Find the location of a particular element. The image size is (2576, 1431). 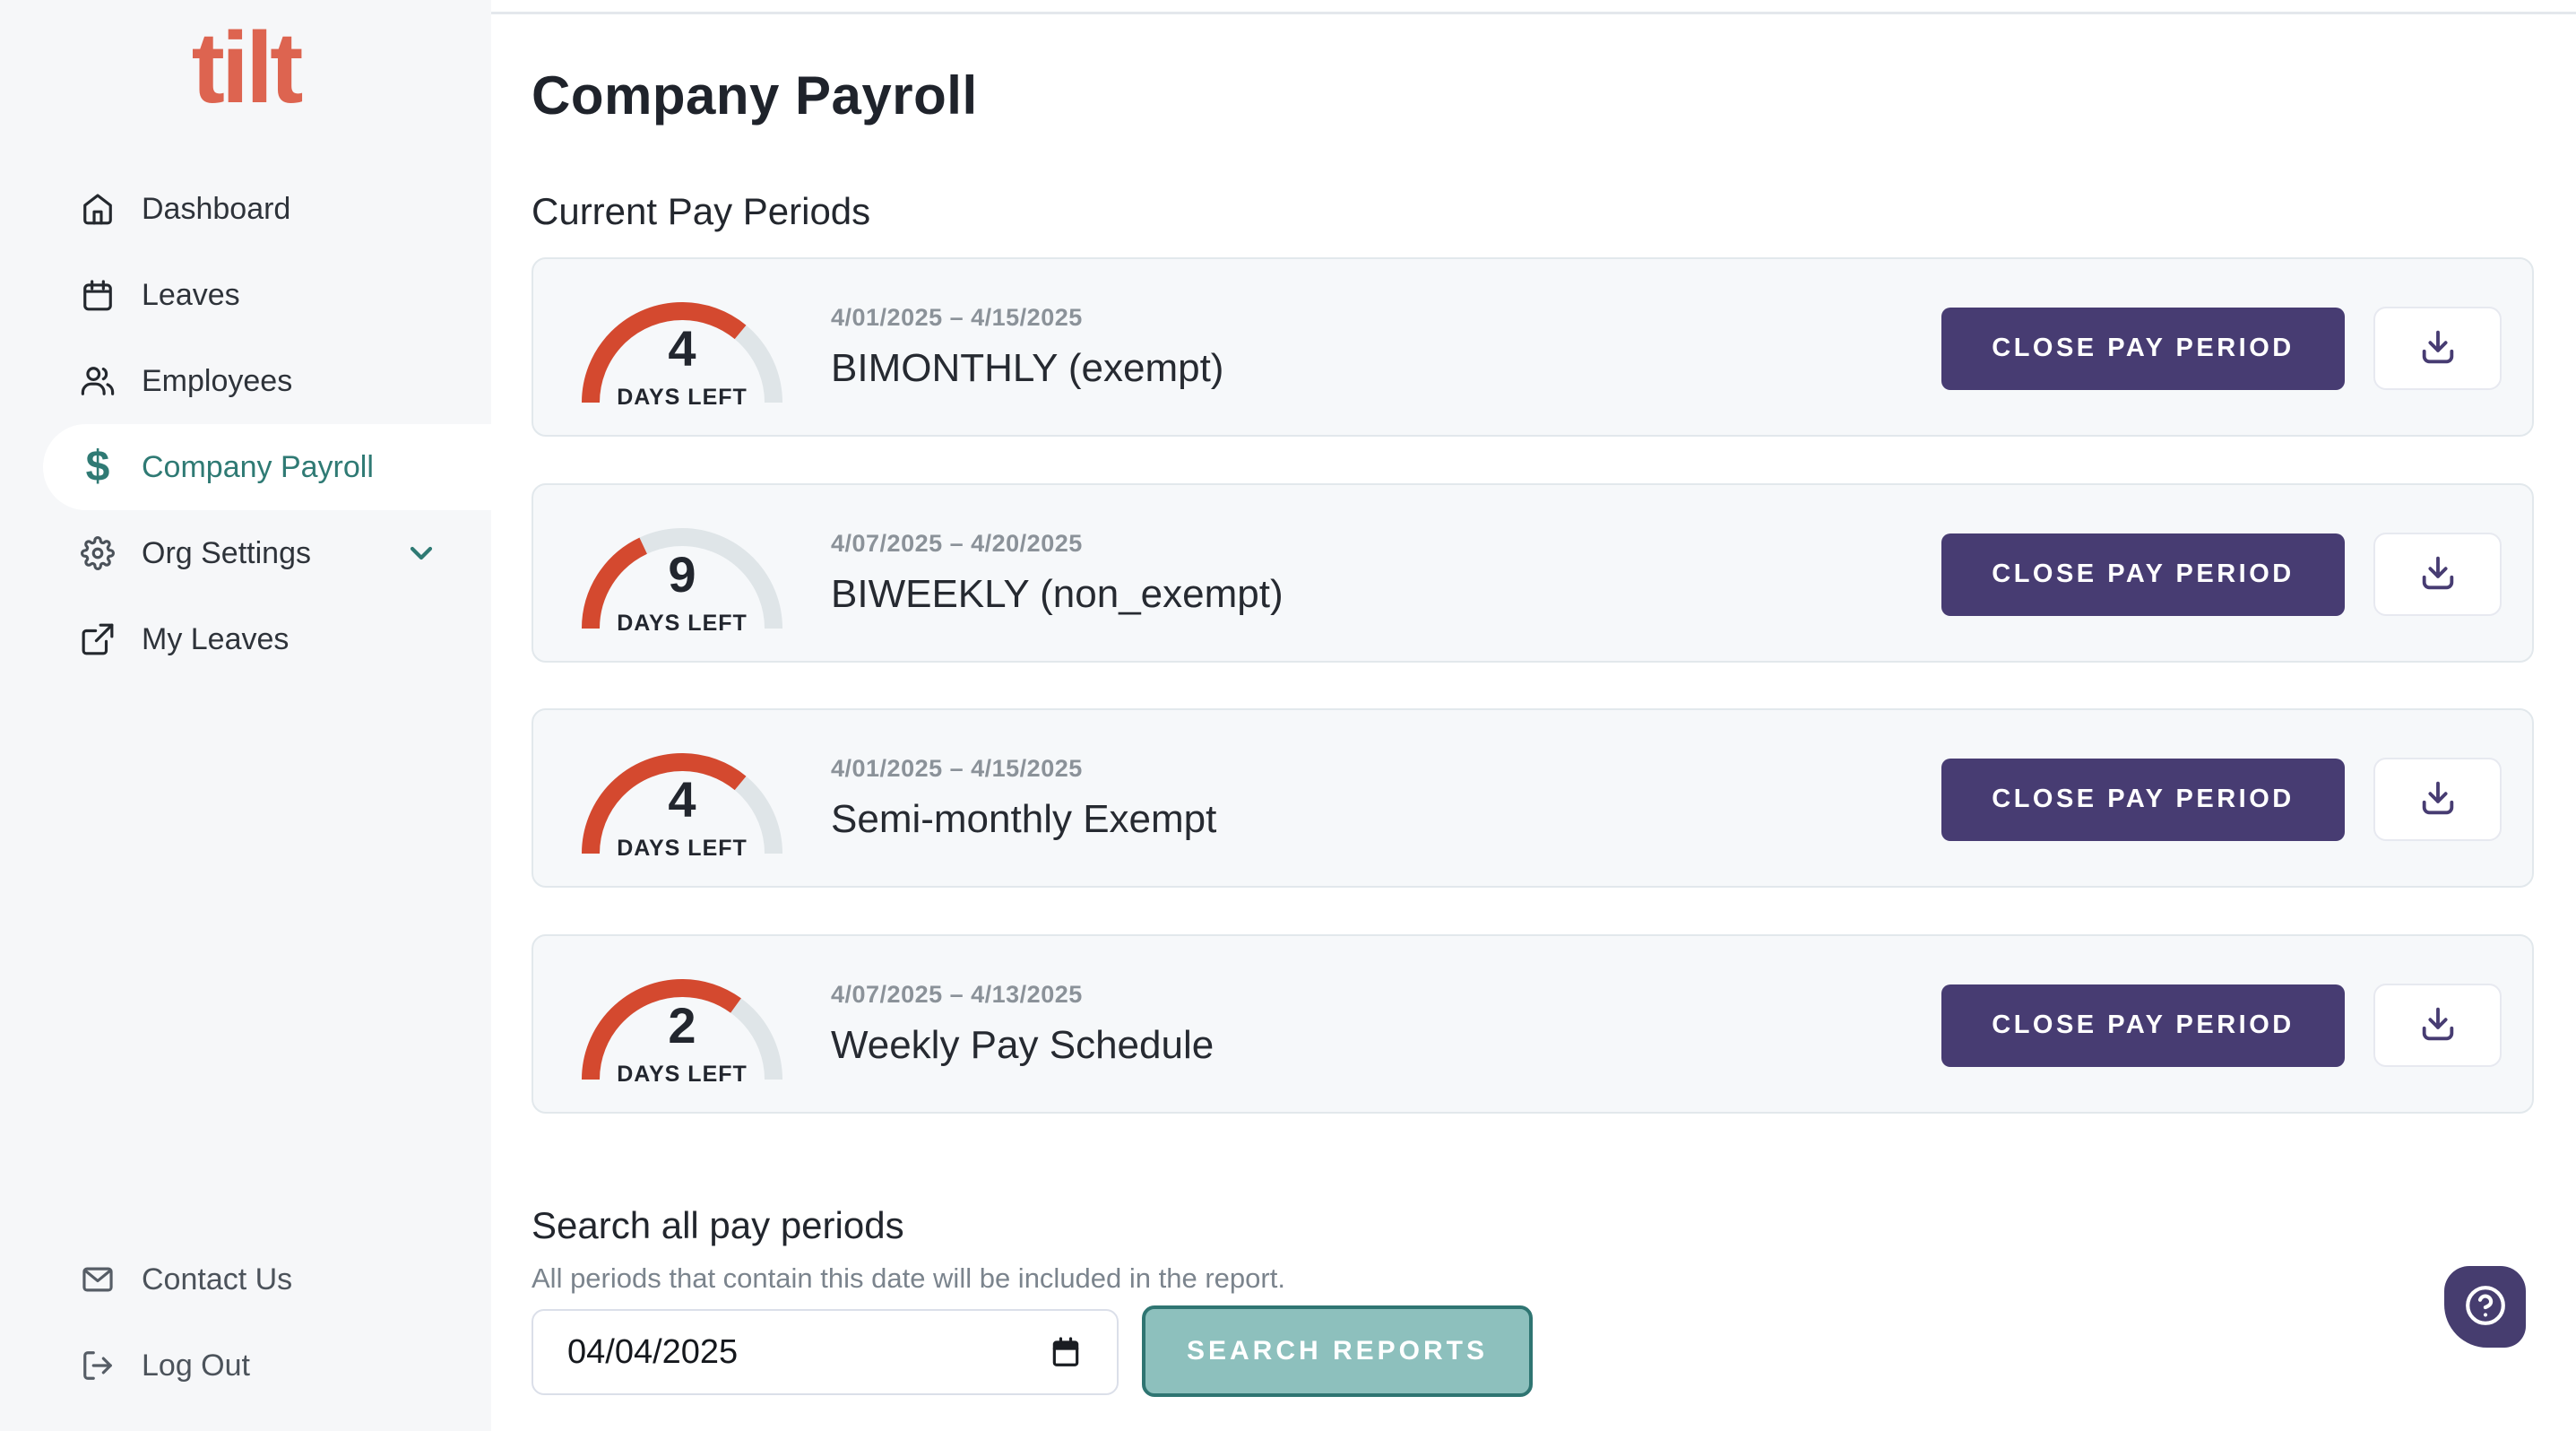

top-divider is located at coordinates (1533, 13).